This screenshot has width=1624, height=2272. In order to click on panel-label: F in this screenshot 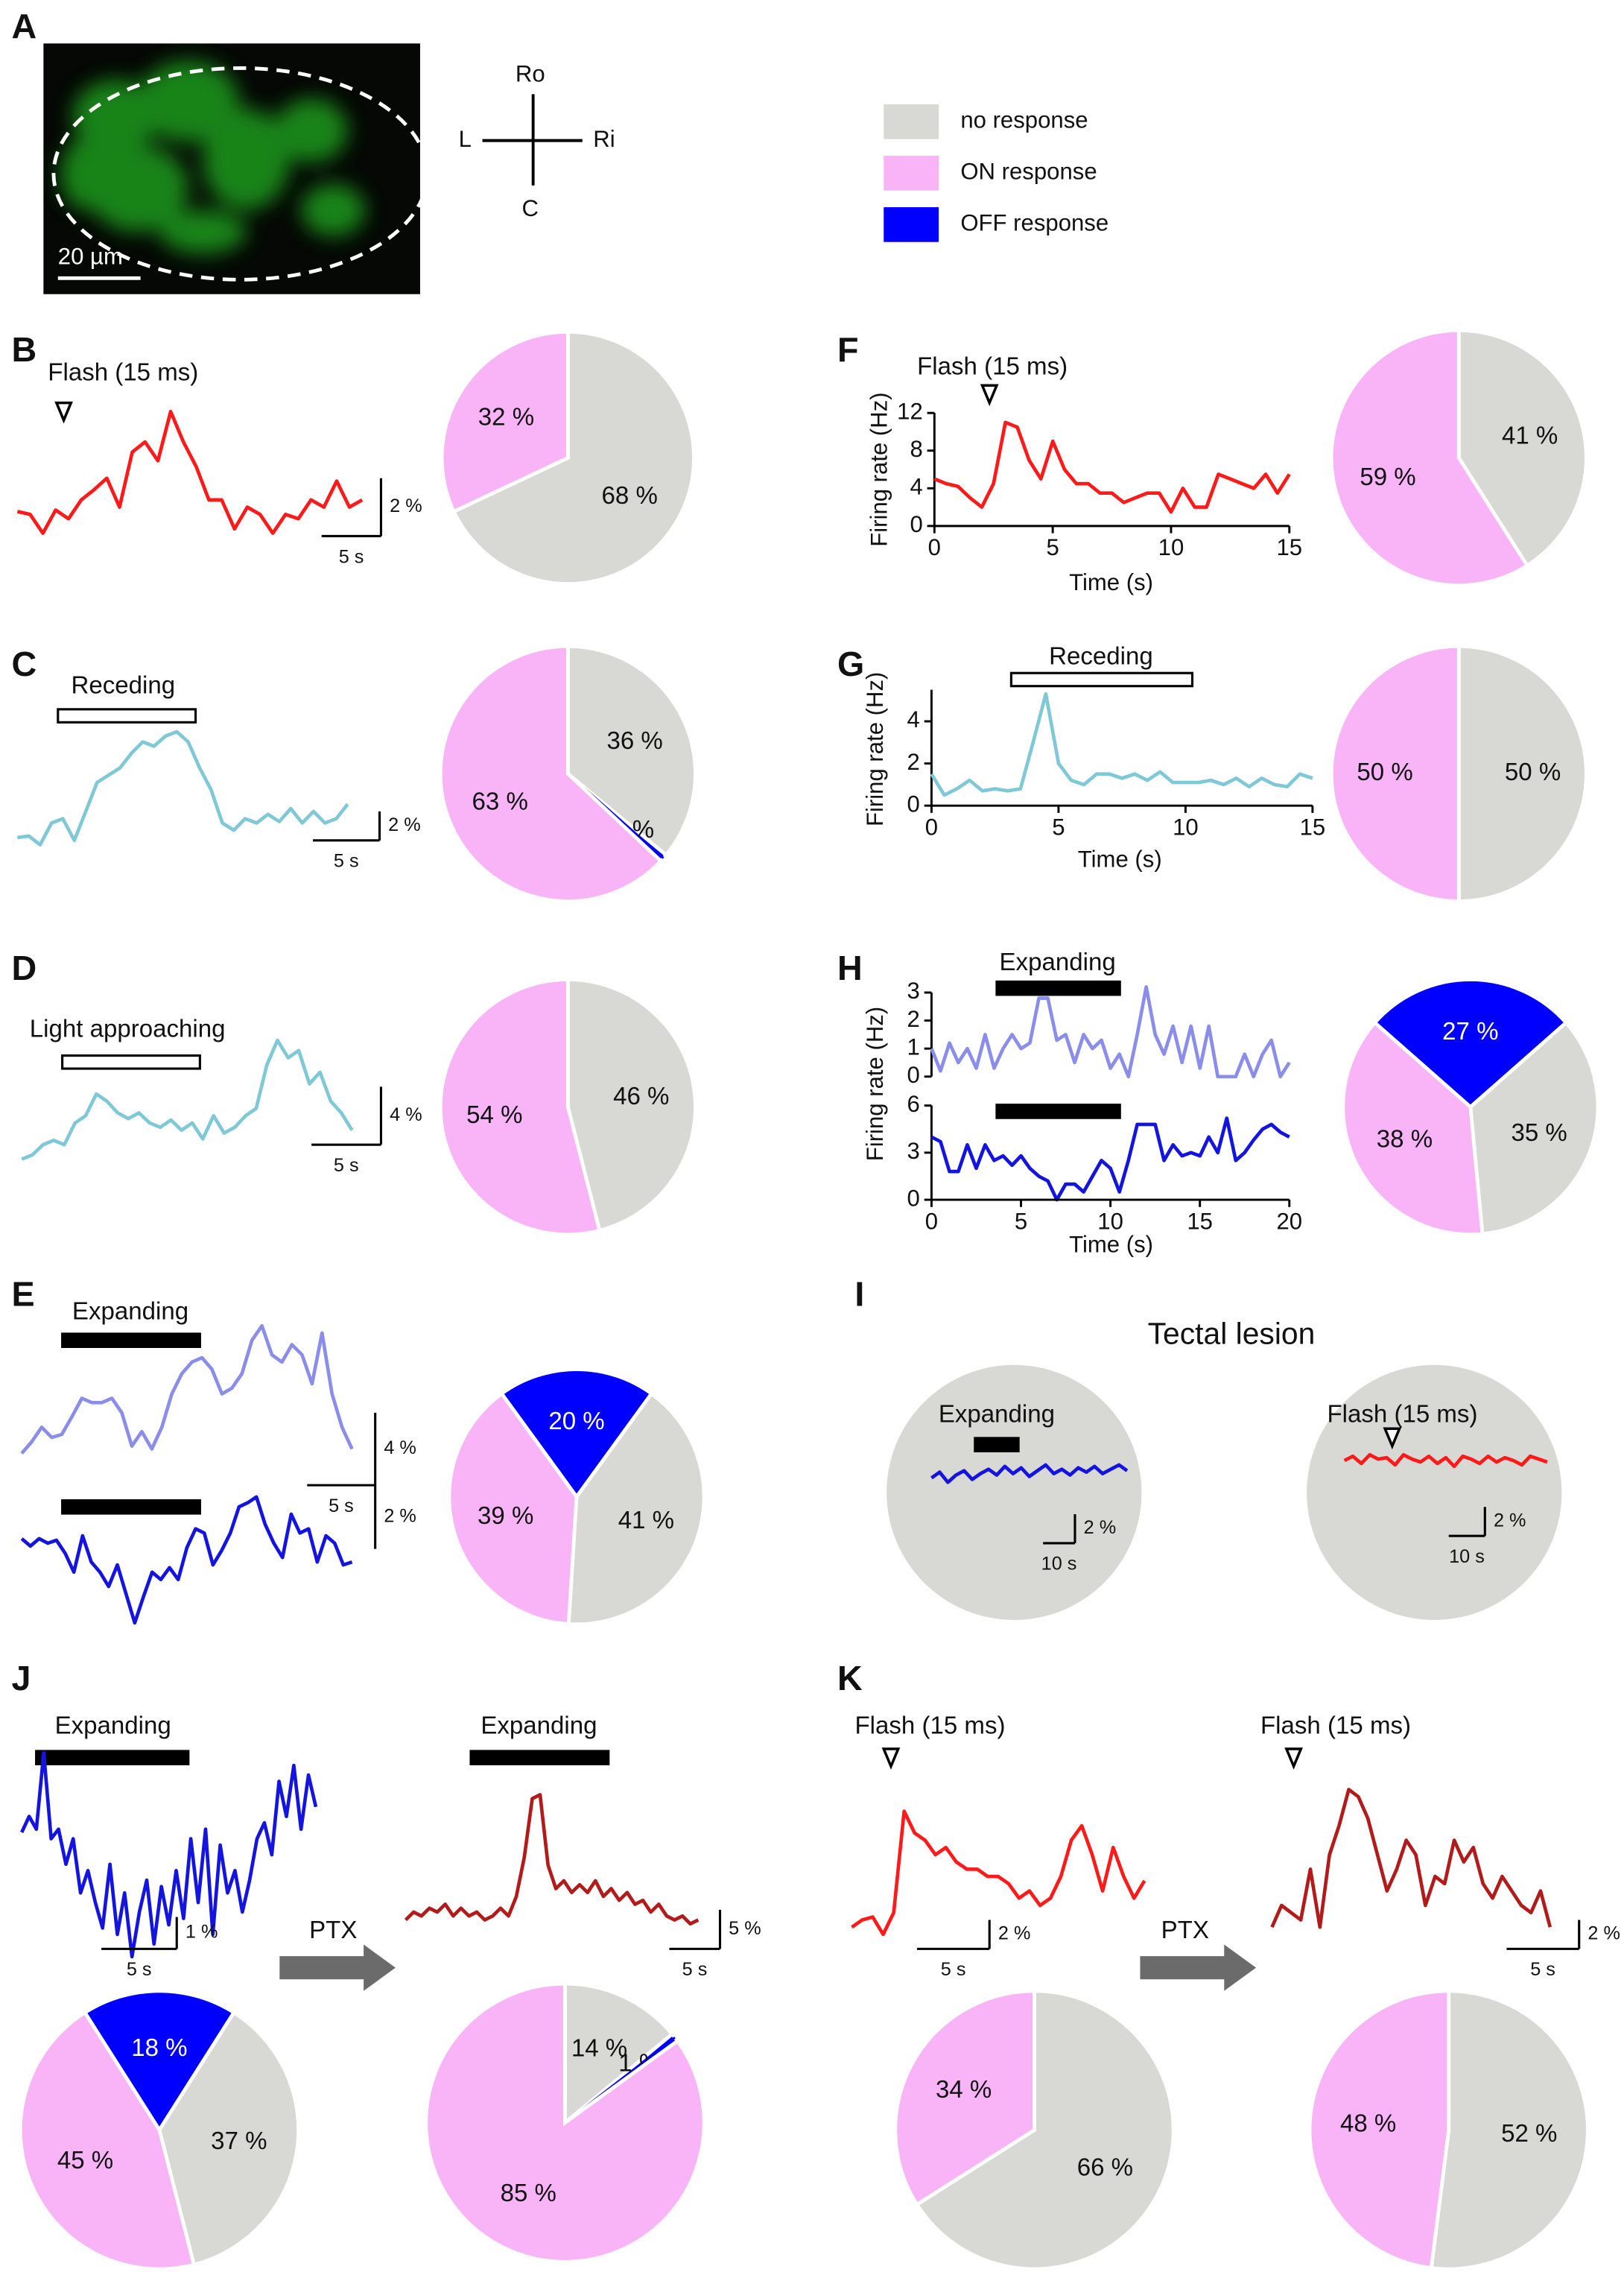, I will do `click(848, 349)`.